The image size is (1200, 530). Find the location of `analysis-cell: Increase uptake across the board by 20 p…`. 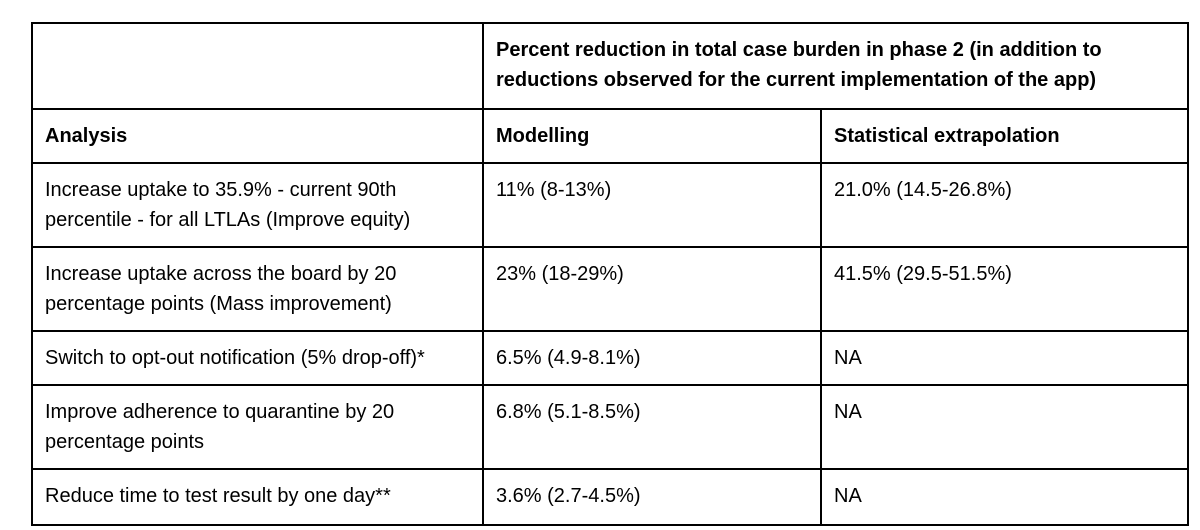

analysis-cell: Increase uptake across the board by 20 p… is located at coordinates (257, 289).